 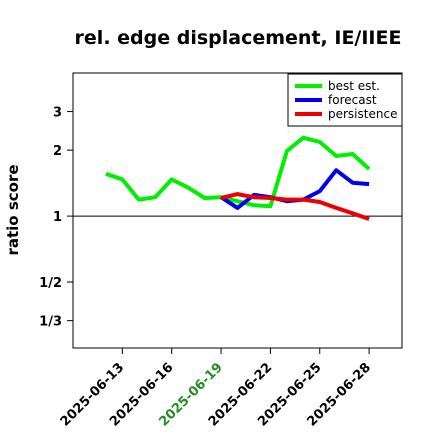 I want to click on series-line-best-est, so click(x=238, y=172).